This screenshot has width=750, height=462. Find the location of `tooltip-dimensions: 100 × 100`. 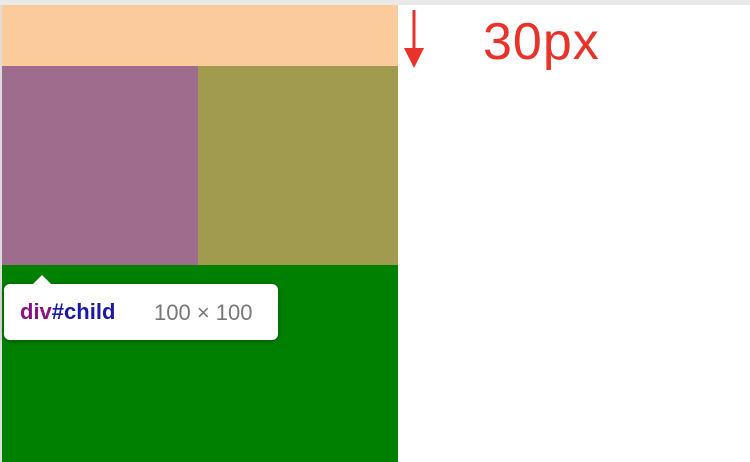

tooltip-dimensions: 100 × 100 is located at coordinates (203, 312).